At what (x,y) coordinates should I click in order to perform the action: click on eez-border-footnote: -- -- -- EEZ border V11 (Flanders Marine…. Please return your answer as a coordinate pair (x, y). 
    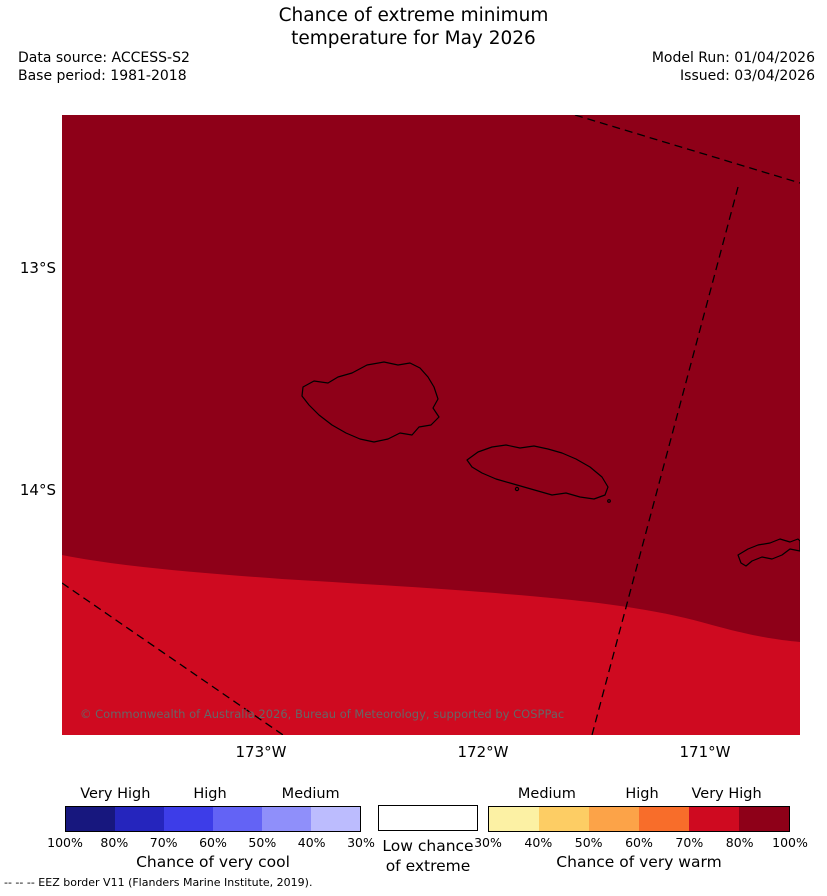
    Looking at the image, I should click on (158, 882).